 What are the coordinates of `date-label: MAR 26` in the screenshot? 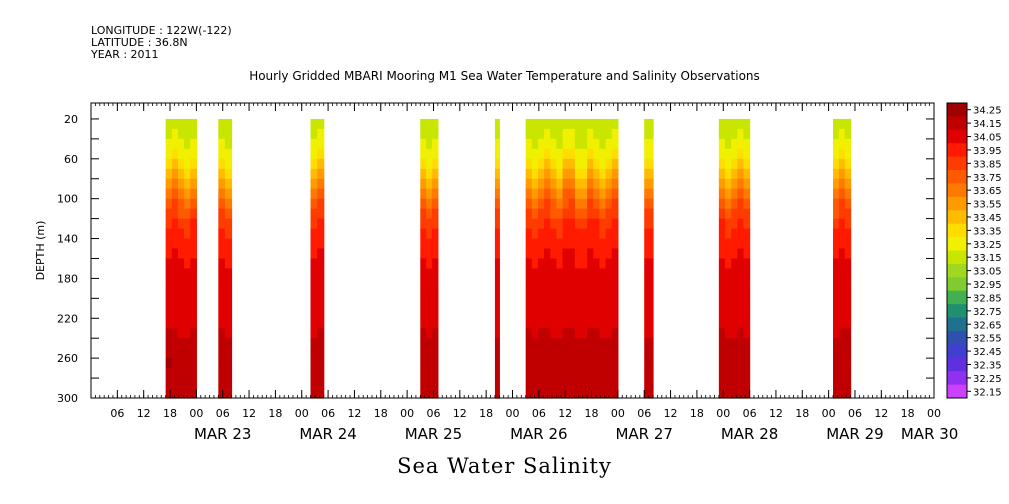 It's located at (538, 434).